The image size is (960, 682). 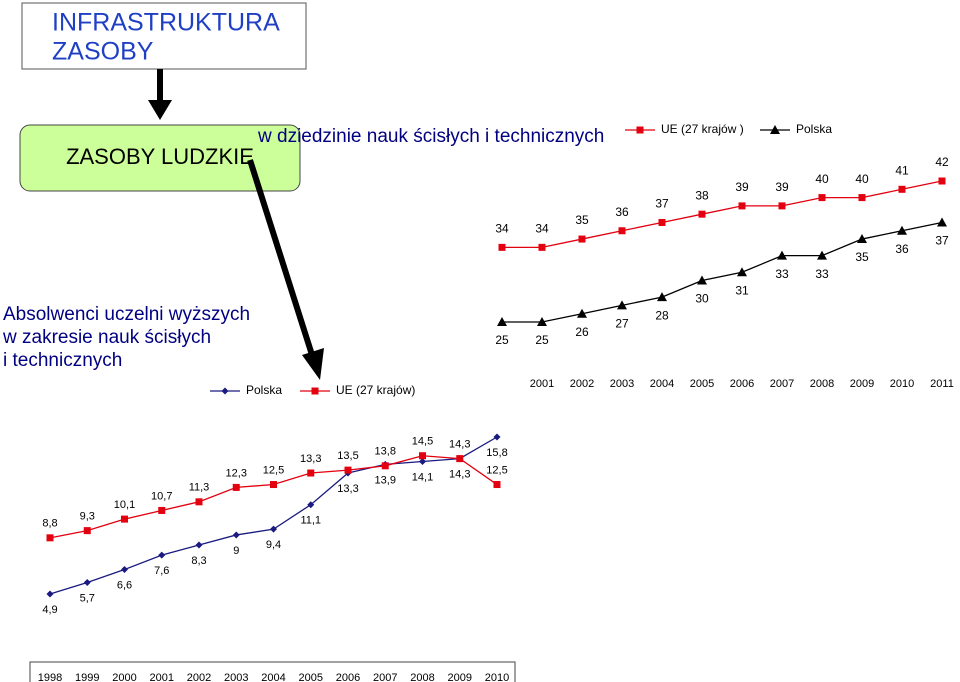 What do you see at coordinates (236, 473) in the screenshot?
I see `data-label: 12,3` at bounding box center [236, 473].